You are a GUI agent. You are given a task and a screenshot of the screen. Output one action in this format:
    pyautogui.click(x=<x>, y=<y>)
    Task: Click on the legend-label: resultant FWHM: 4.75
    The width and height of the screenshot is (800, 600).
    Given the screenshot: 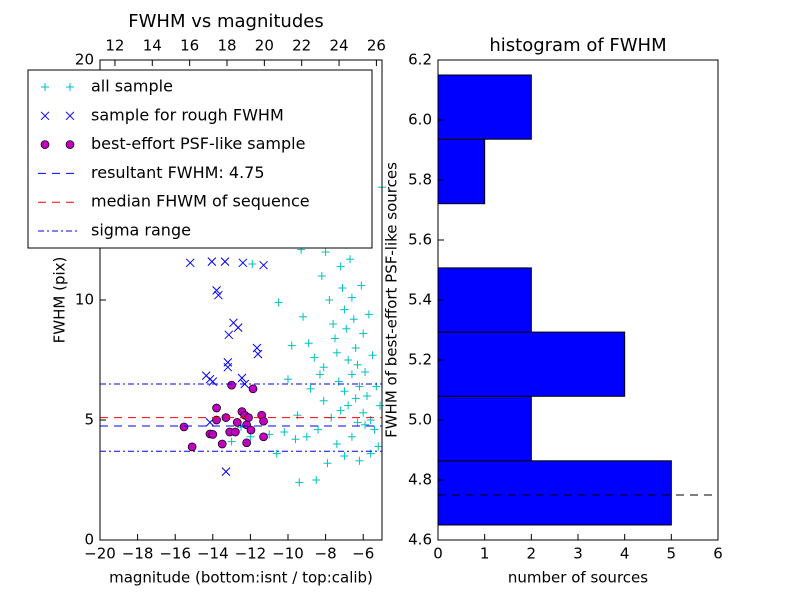 What is the action you would take?
    pyautogui.click(x=178, y=172)
    